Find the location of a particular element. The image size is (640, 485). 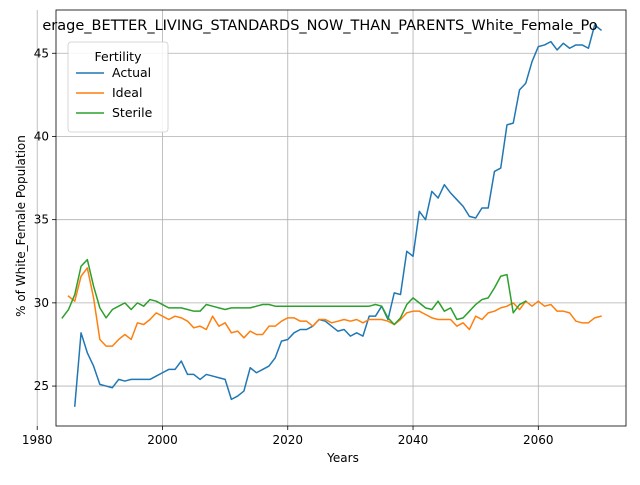

legend-label-sterile: Sterile is located at coordinates (132, 112).